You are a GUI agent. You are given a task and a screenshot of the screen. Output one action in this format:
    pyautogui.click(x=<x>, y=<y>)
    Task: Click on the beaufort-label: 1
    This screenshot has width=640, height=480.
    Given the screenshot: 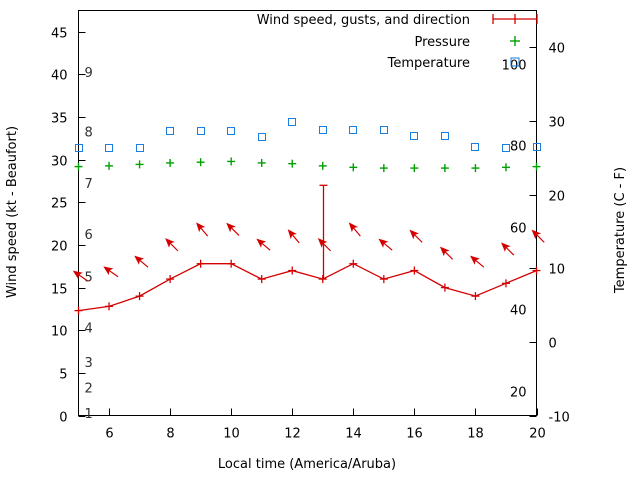 What is the action you would take?
    pyautogui.click(x=89, y=414)
    